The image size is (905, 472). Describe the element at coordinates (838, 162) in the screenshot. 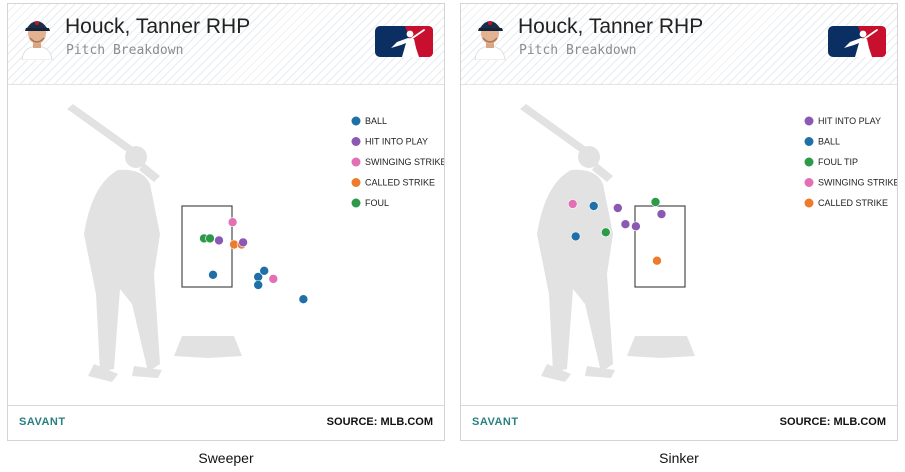

I see `legend-label: FOUL TIP` at that location.